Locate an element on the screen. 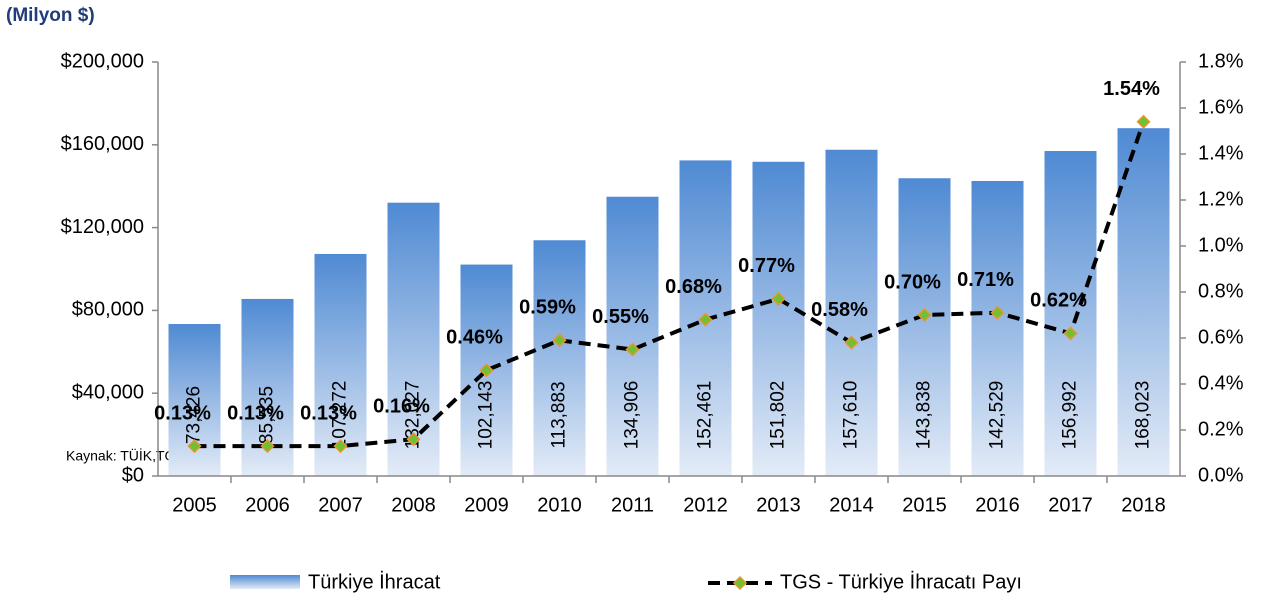  line-value-label: 0.68% is located at coordinates (693, 287).